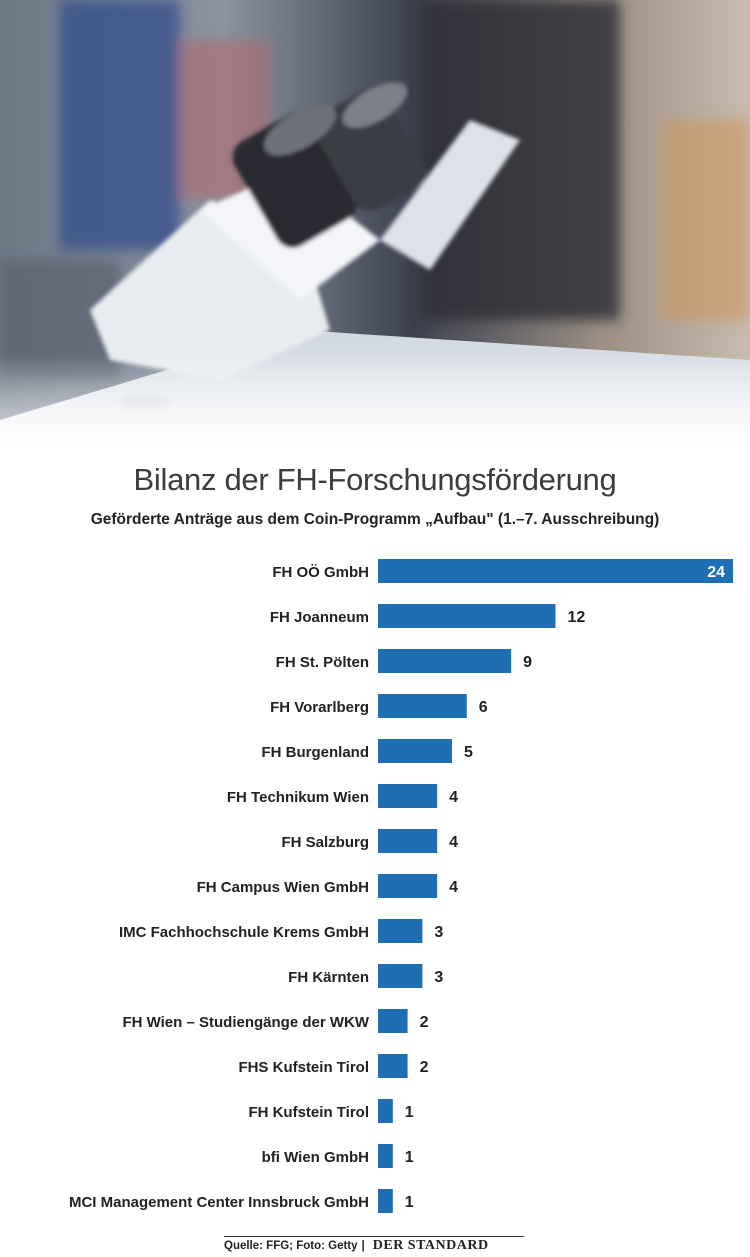 This screenshot has height=1257, width=750. What do you see at coordinates (325, 842) in the screenshot?
I see `category-label: FH Salzburg` at bounding box center [325, 842].